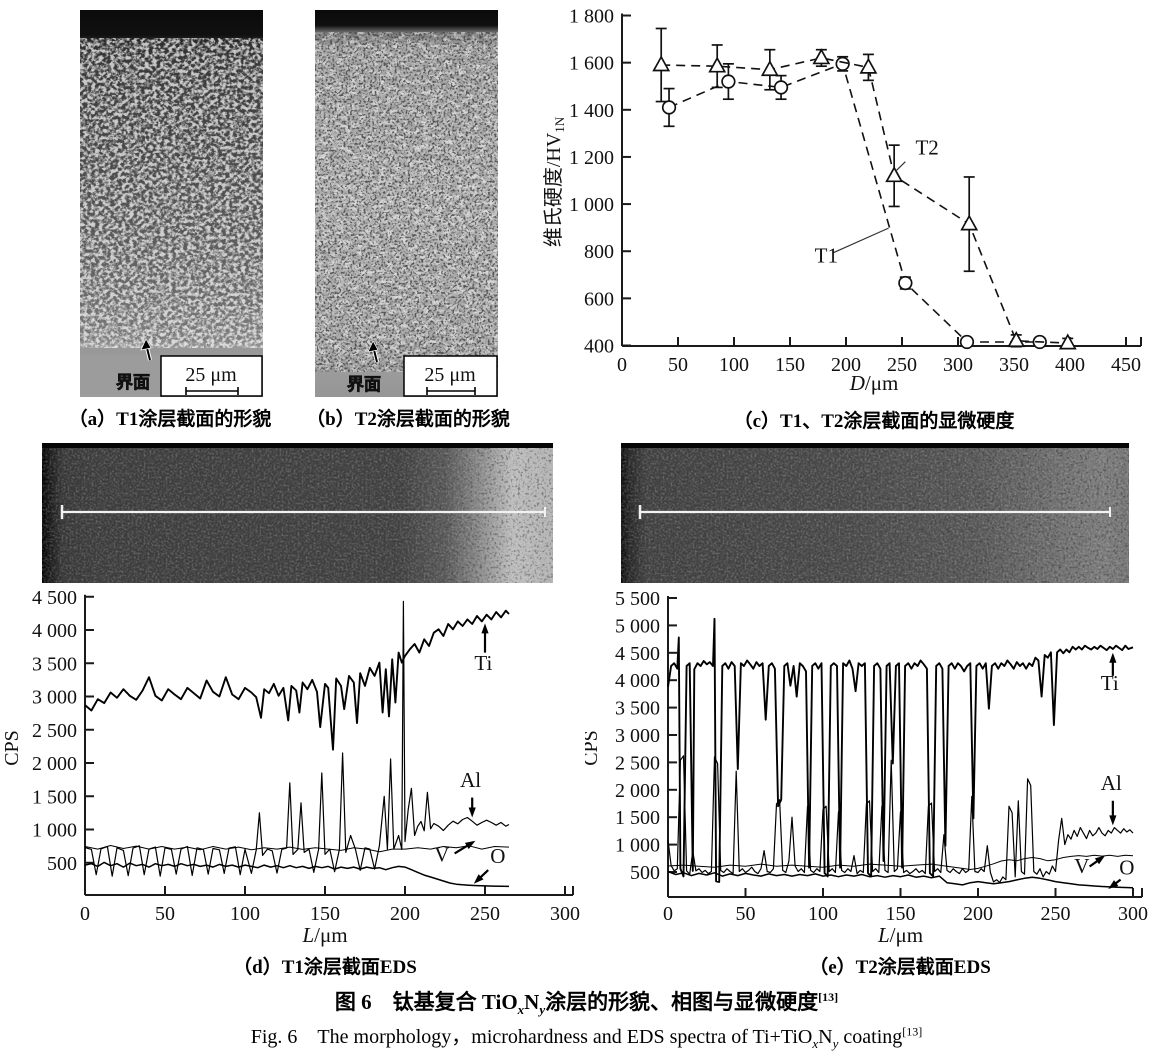  I want to click on x-tick-label: 50, so click(678, 365).